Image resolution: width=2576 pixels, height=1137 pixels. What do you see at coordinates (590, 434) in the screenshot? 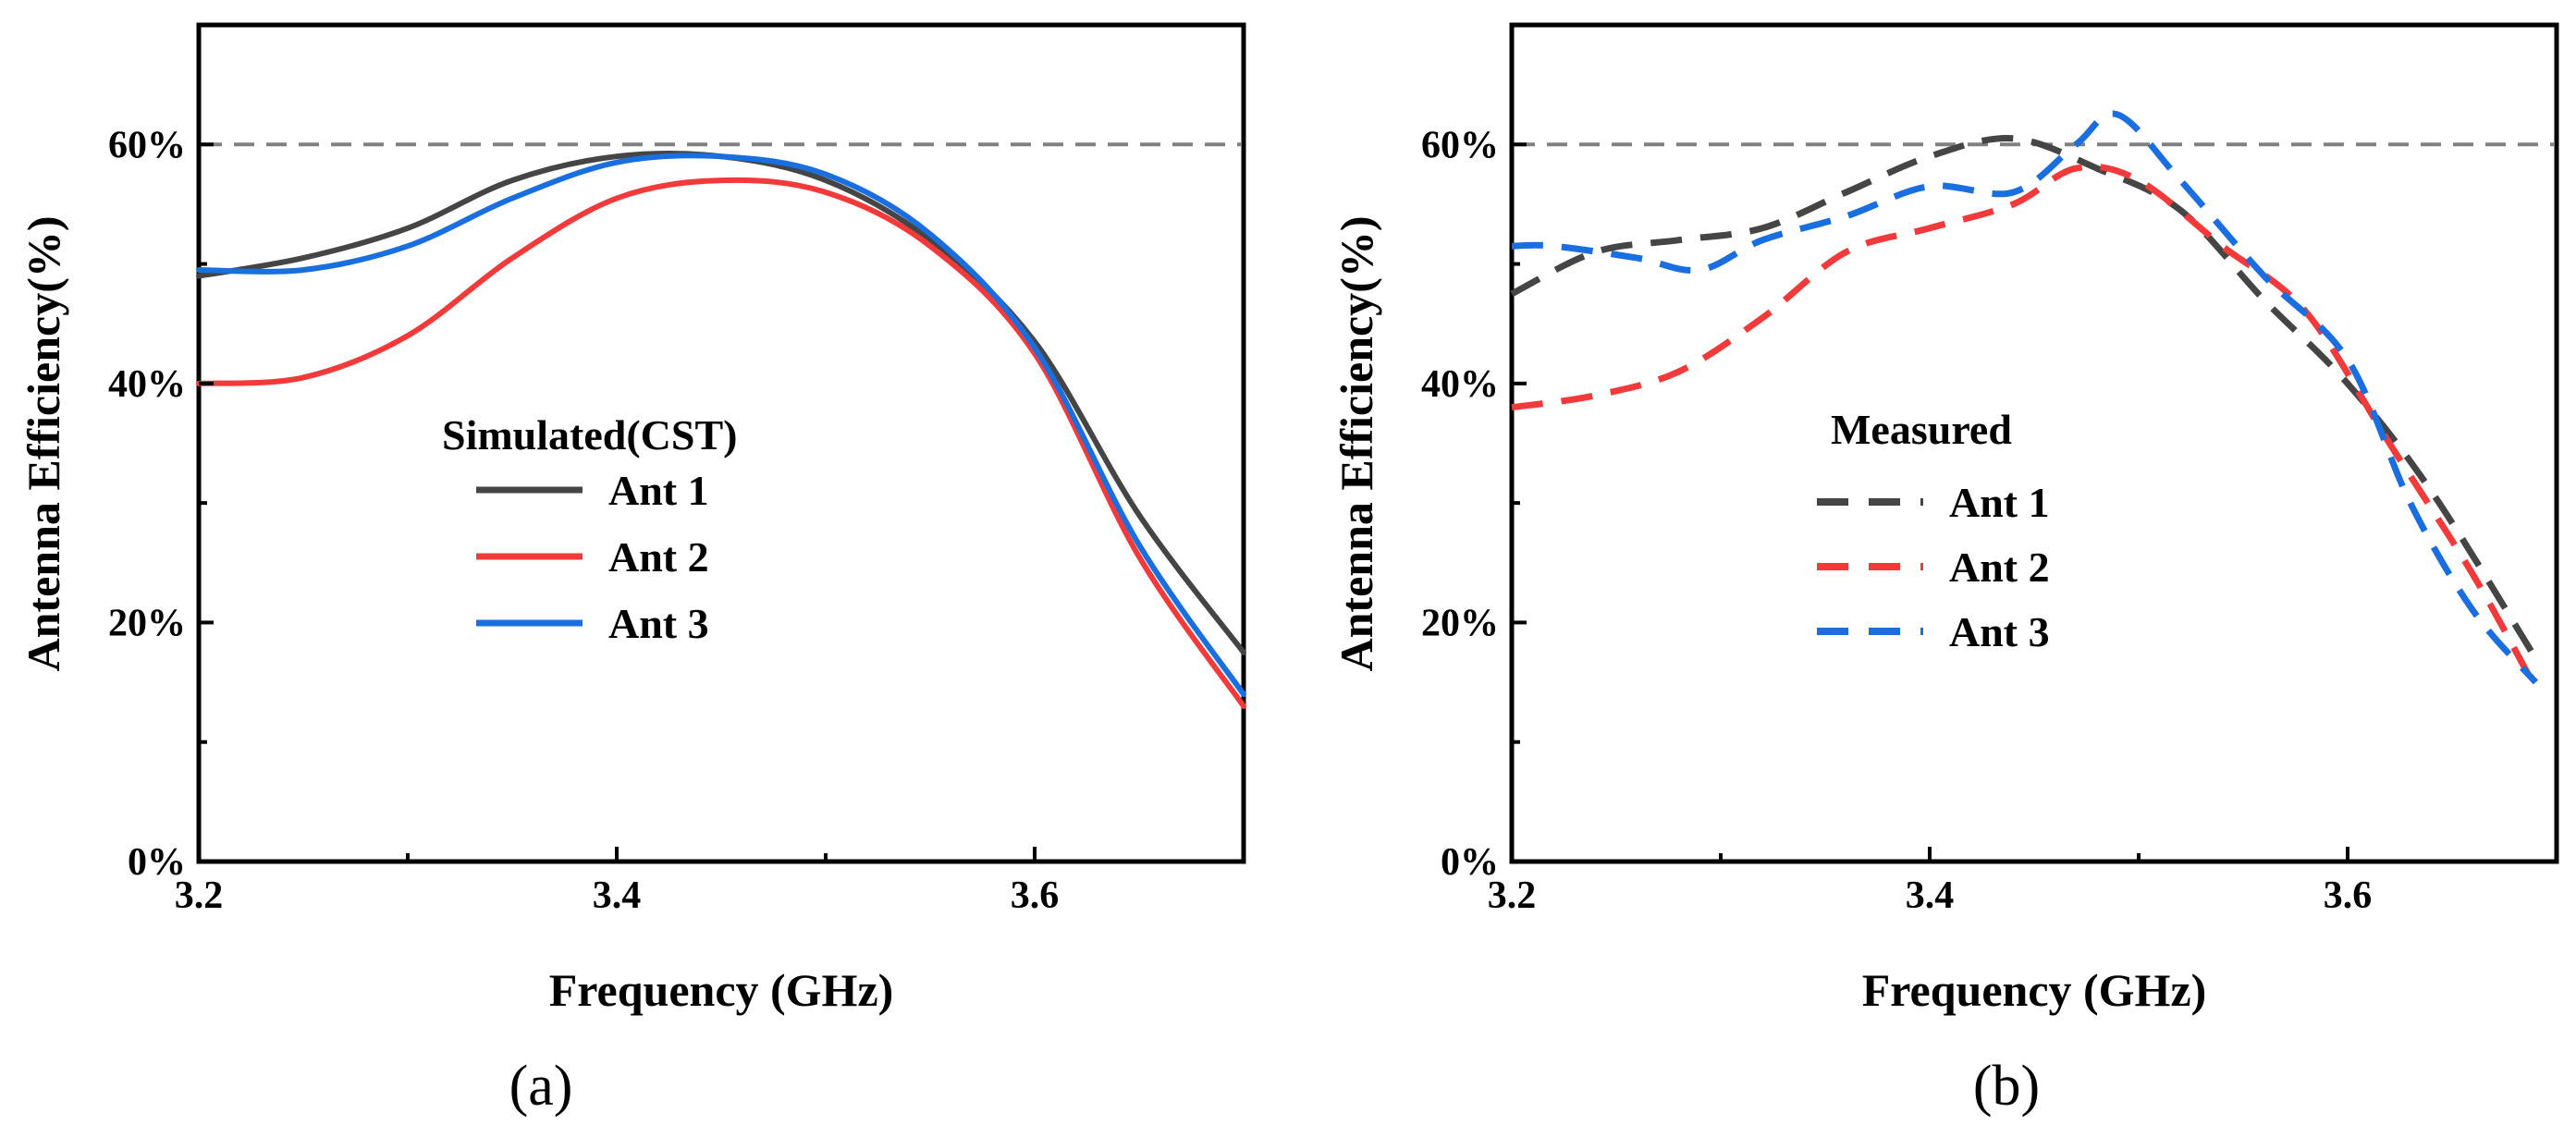
I see `legend-title: Simulated(CST)` at bounding box center [590, 434].